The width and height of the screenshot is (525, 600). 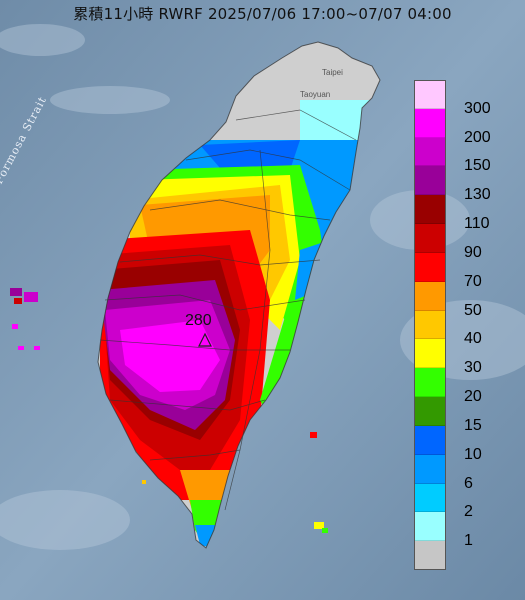 I want to click on legend-label: 300, so click(x=477, y=108).